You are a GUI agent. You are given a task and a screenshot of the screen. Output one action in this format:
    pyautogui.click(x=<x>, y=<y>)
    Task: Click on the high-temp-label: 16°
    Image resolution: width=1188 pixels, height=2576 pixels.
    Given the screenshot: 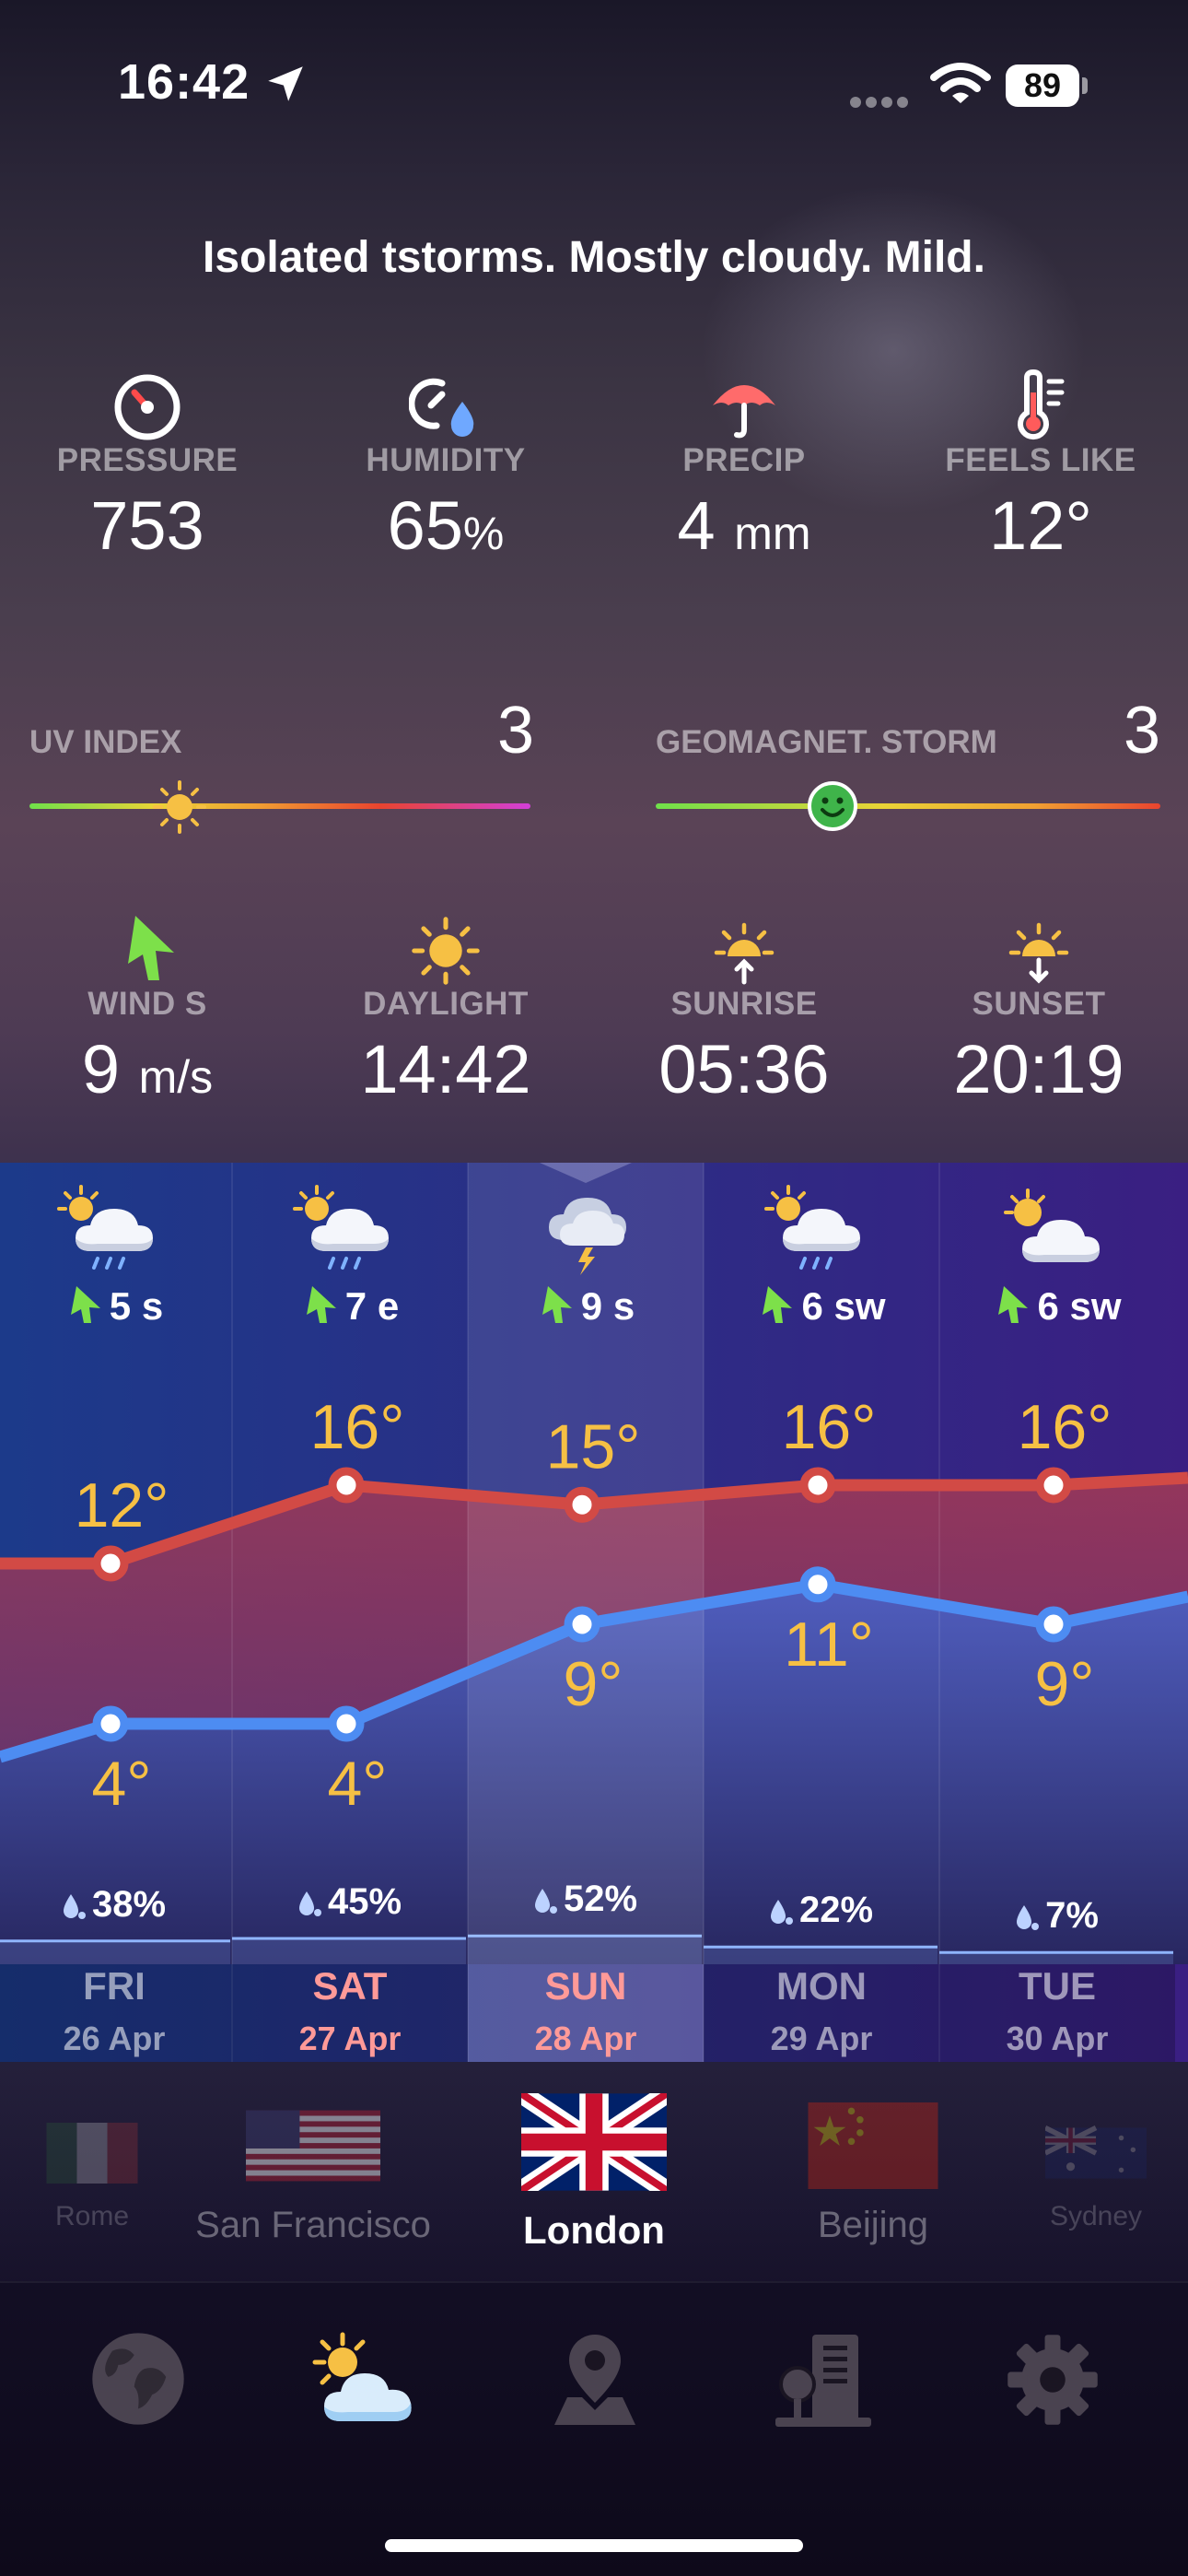 What is the action you would take?
    pyautogui.click(x=1065, y=1427)
    